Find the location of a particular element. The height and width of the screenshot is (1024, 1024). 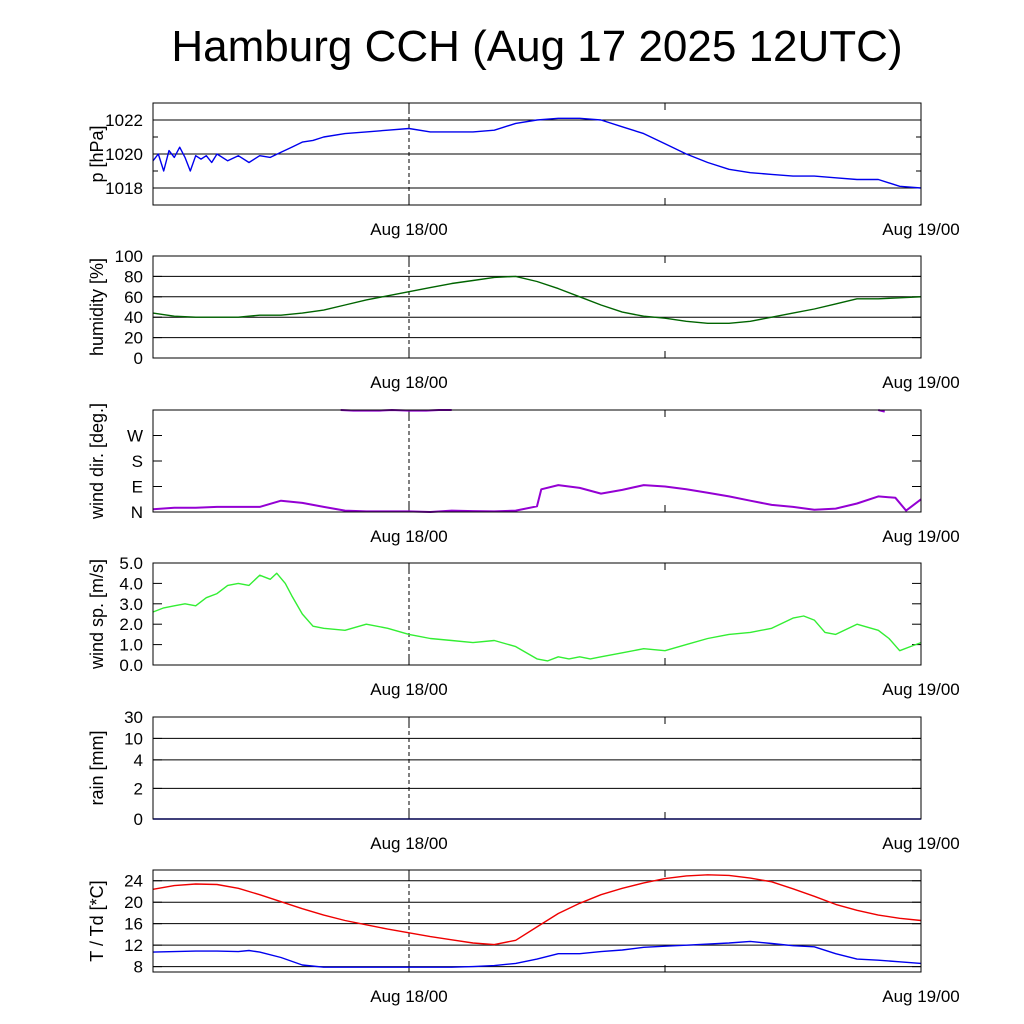

y-axis-label: T / Td [*C] is located at coordinates (97, 920).